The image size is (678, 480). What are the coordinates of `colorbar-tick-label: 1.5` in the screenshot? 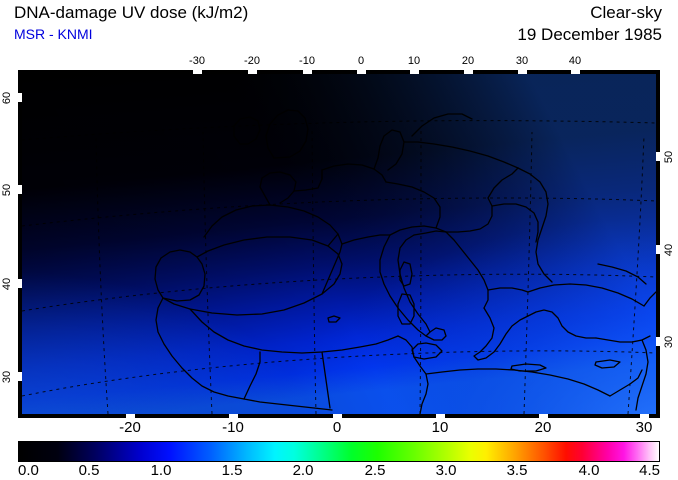 It's located at (232, 470).